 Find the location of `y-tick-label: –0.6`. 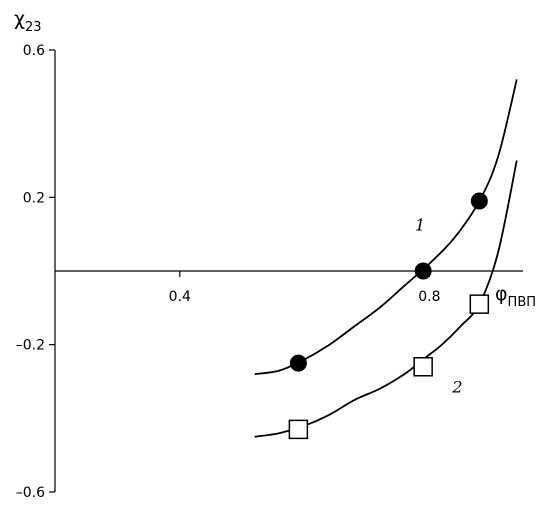

y-tick-label: –0.6 is located at coordinates (30, 493).